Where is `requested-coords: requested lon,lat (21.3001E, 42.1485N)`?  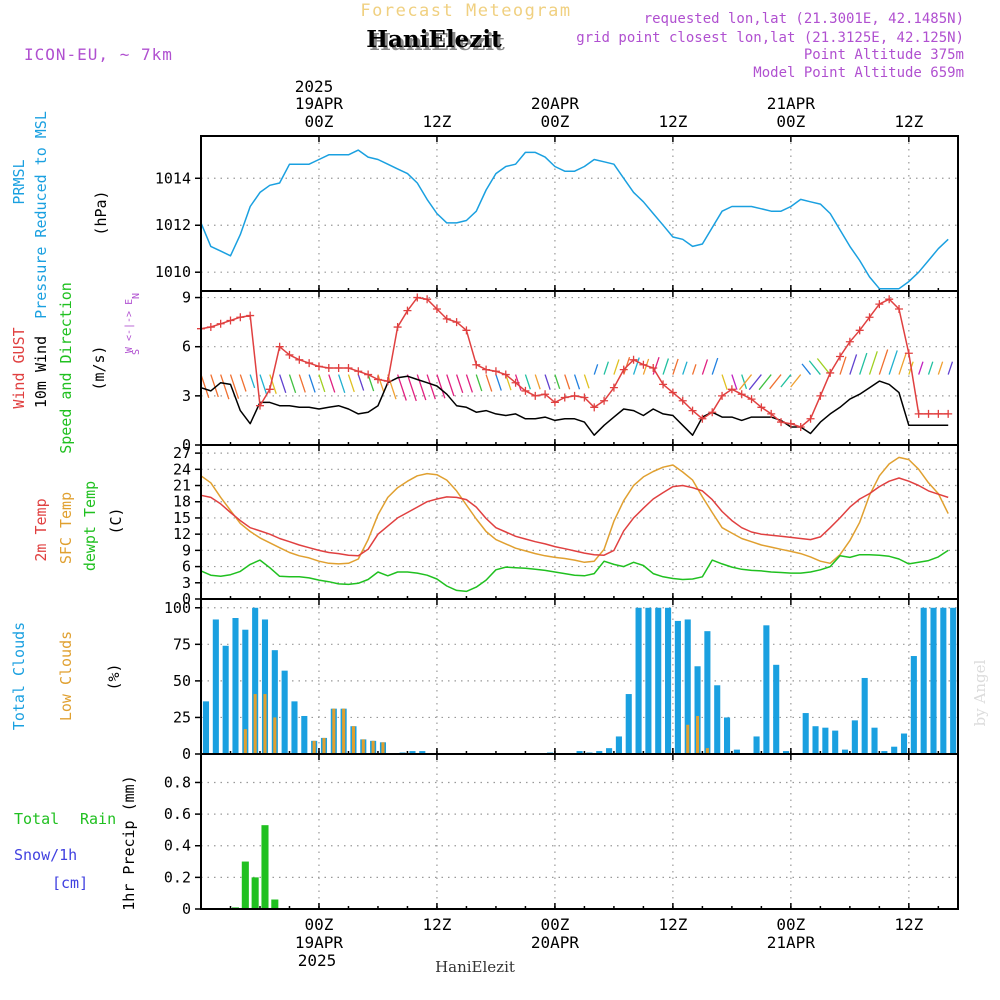 requested-coords: requested lon,lat (21.3001E, 42.1485N) is located at coordinates (804, 19).